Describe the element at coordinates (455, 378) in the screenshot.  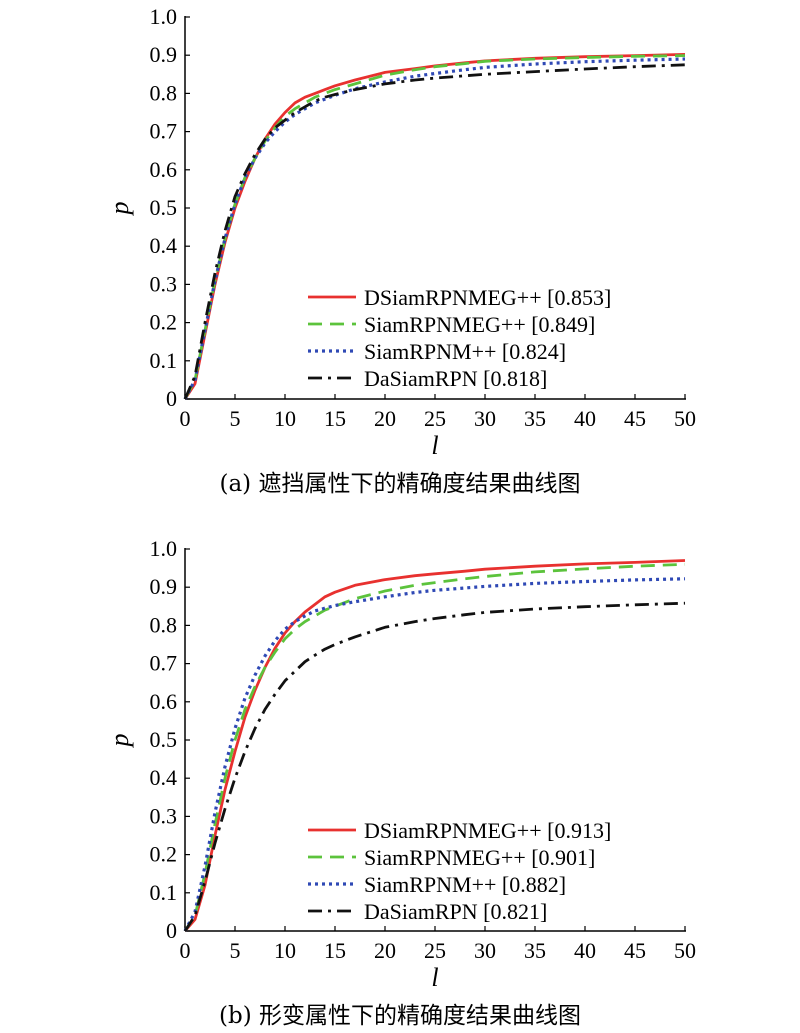
I see `legend-entry: DaSiamRPN [0.818]` at that location.